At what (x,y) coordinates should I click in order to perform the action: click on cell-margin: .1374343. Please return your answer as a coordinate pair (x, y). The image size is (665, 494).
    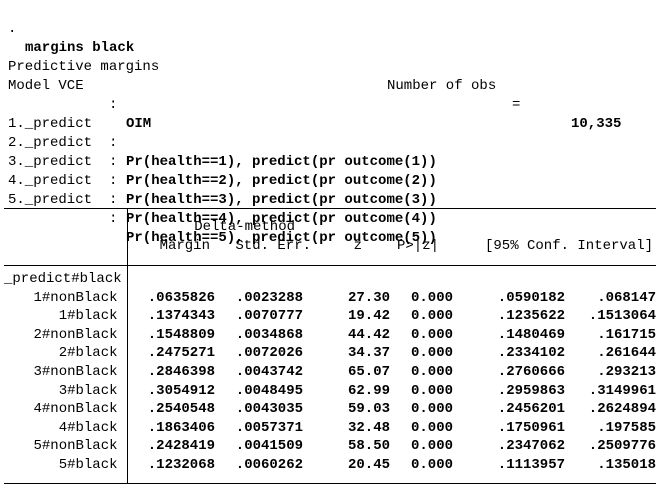
    Looking at the image, I should click on (181, 316).